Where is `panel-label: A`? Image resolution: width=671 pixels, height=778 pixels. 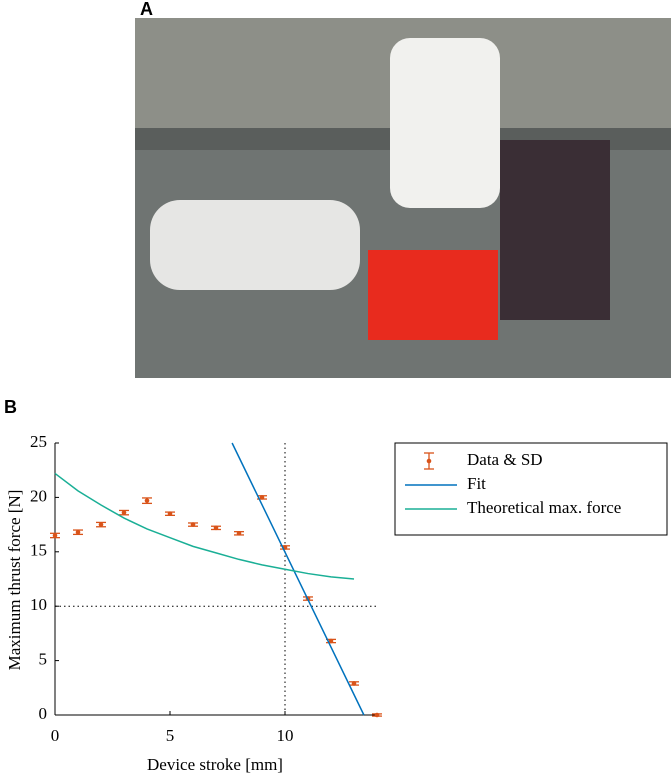
panel-label: A is located at coordinates (146, 9).